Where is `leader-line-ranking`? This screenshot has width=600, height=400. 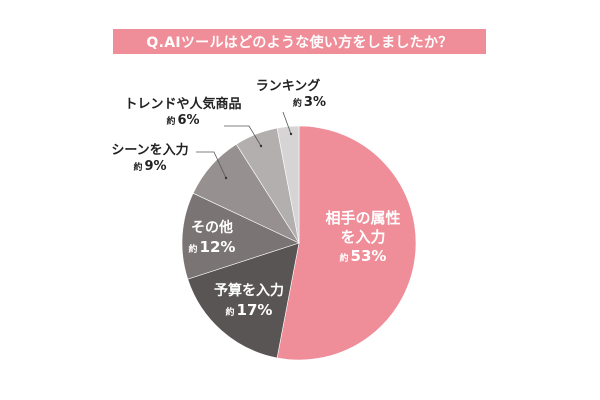 leader-line-ranking is located at coordinates (287, 123).